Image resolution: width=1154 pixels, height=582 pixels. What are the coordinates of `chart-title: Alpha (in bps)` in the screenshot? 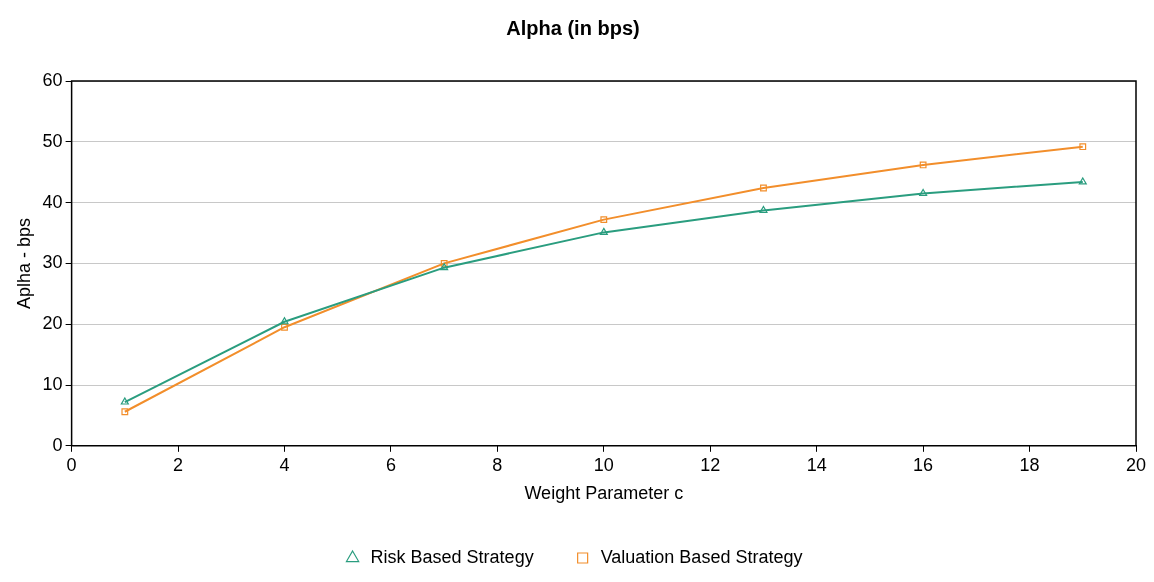 It's located at (573, 27).